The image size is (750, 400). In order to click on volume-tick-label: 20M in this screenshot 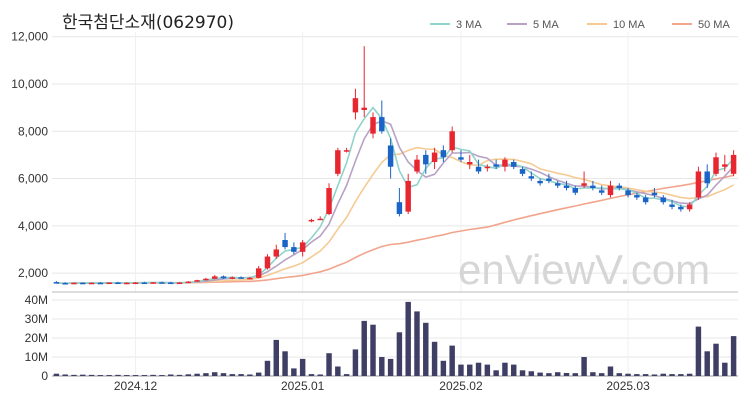, I will do `click(36, 338)`.